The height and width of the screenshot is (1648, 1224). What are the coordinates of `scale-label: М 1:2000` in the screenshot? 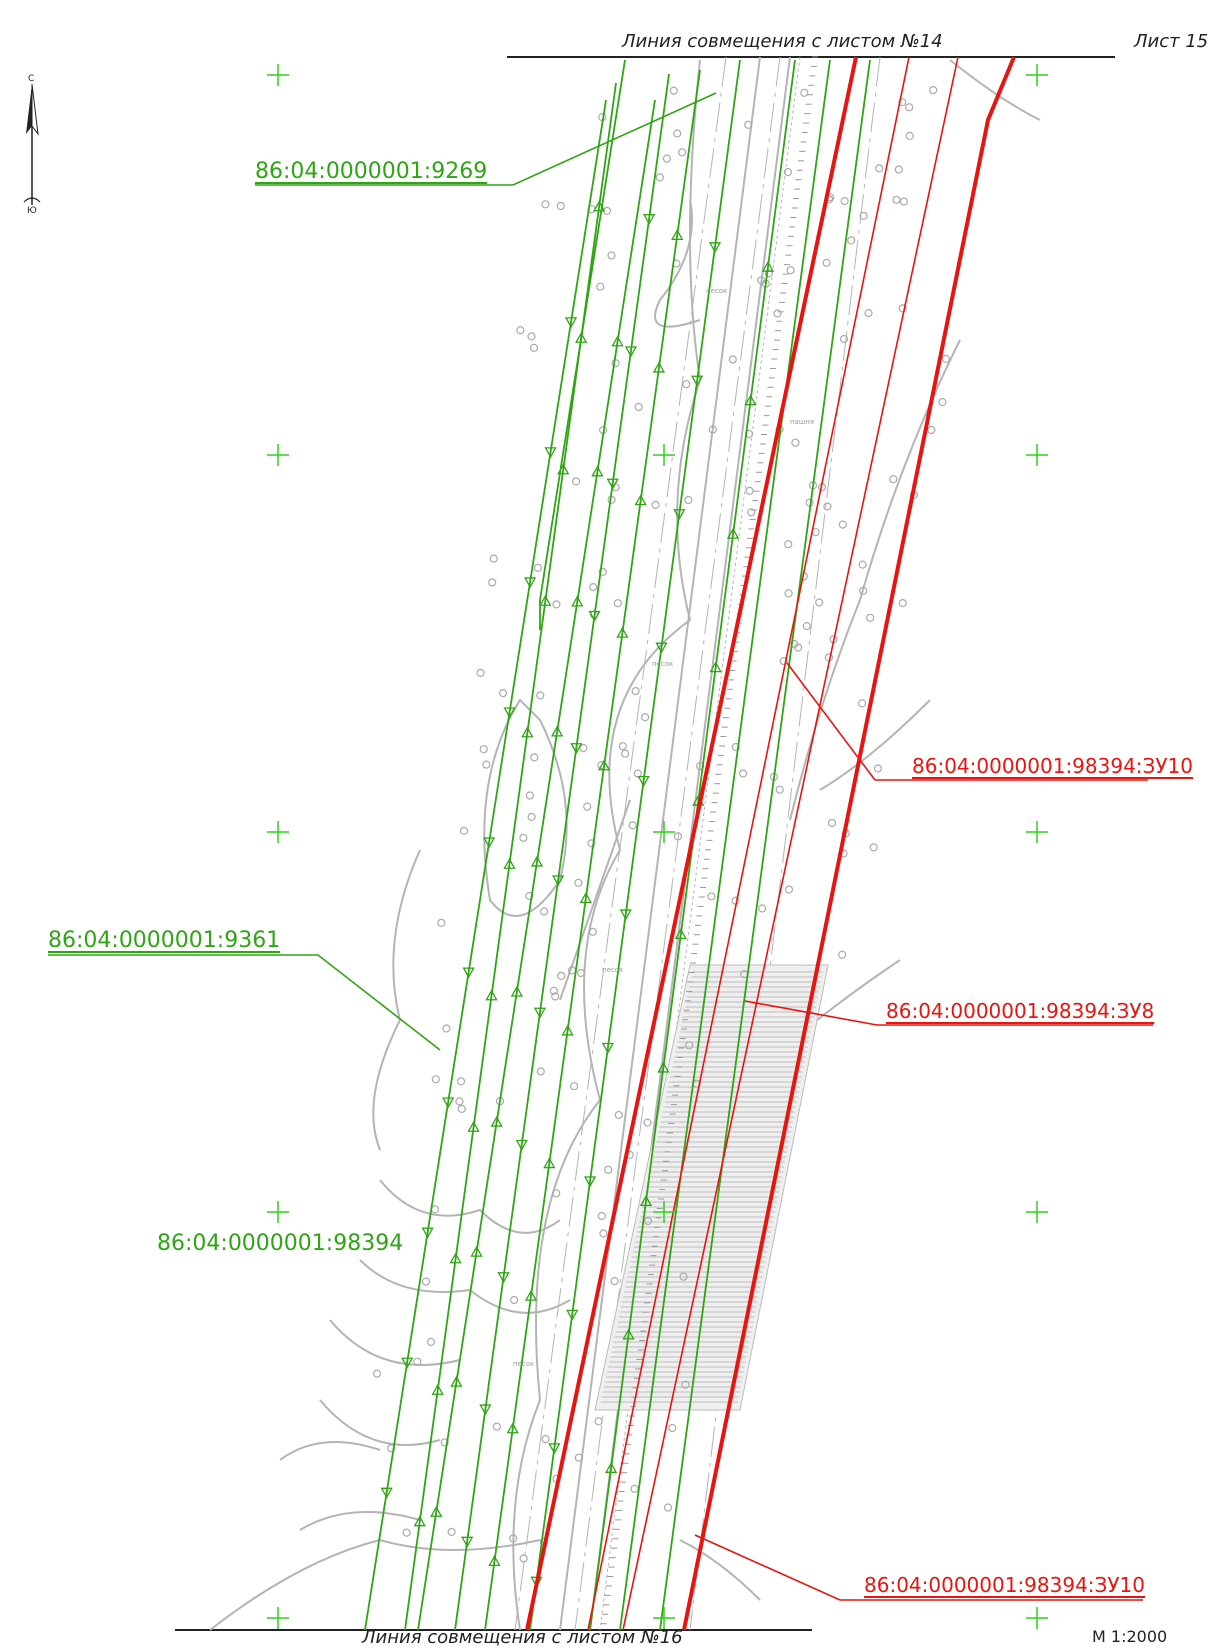 It's located at (1130, 1636).